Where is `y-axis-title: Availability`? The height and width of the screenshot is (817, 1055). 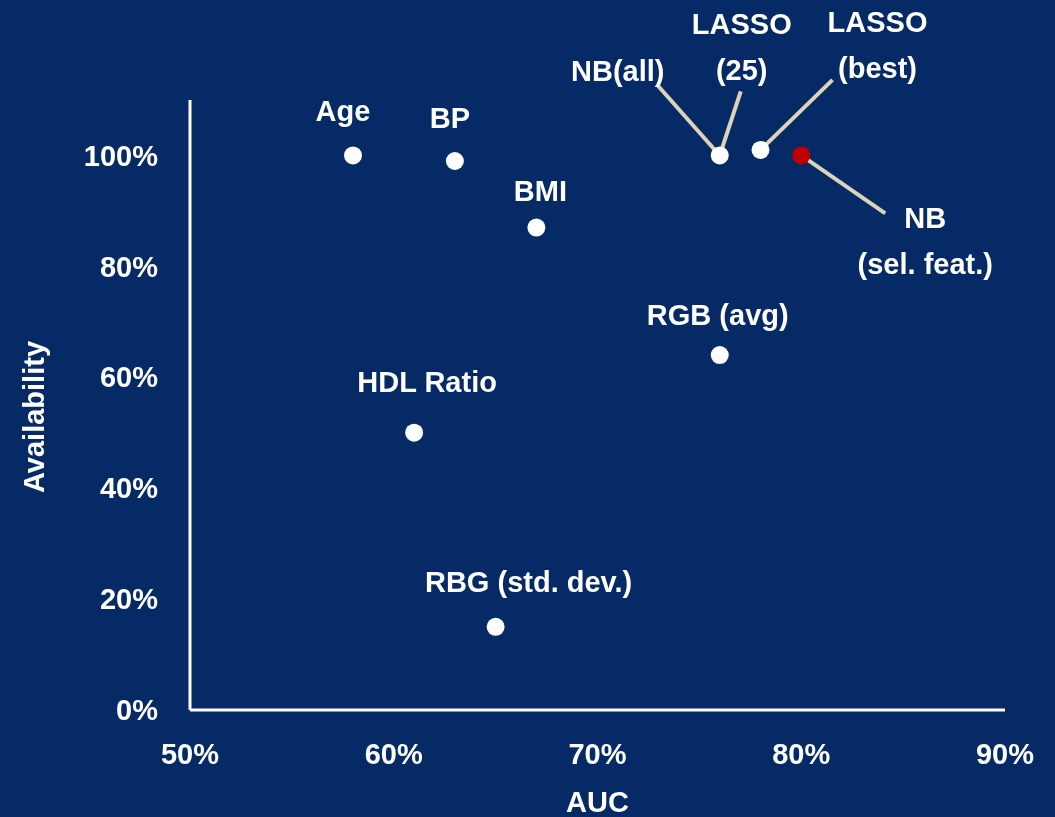
y-axis-title: Availability is located at coordinates (34, 417).